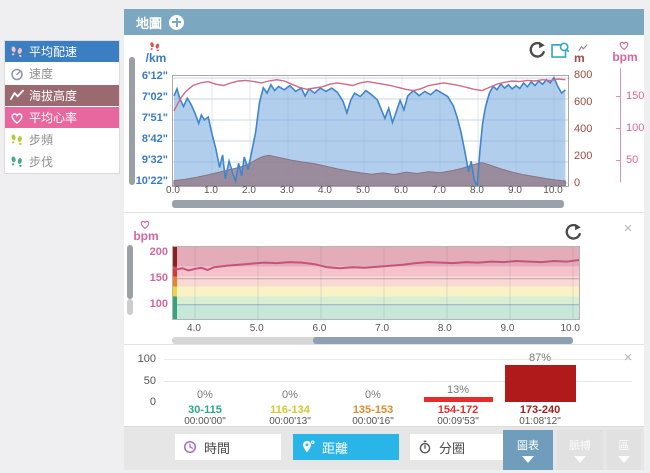 The height and width of the screenshot is (473, 650). I want to click on elevation-axis-unit: m, so click(579, 58).